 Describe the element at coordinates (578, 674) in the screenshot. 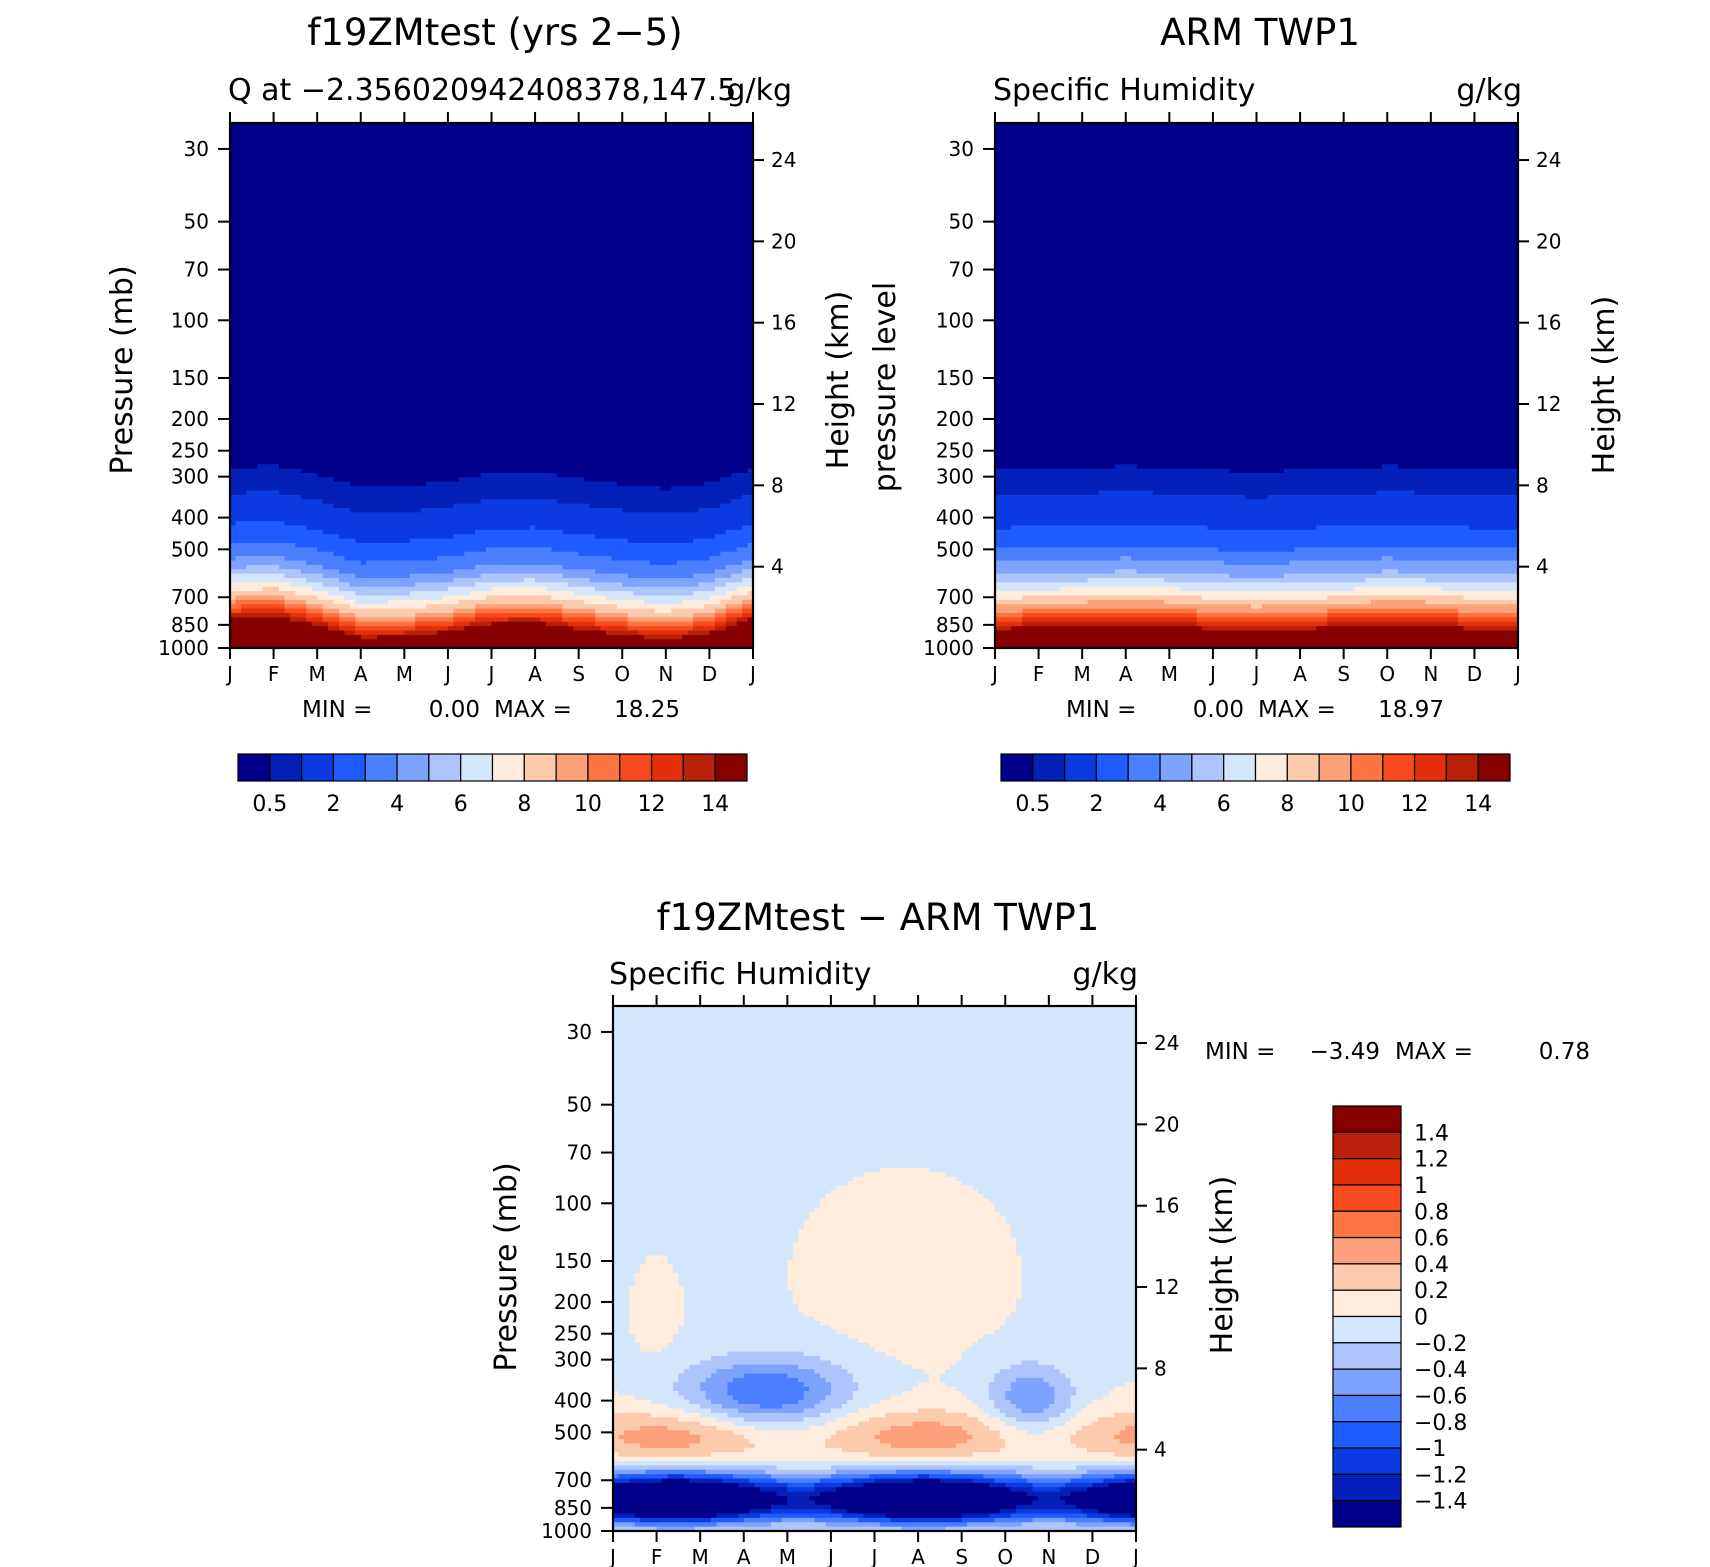

I see `x-tick-label: S` at that location.